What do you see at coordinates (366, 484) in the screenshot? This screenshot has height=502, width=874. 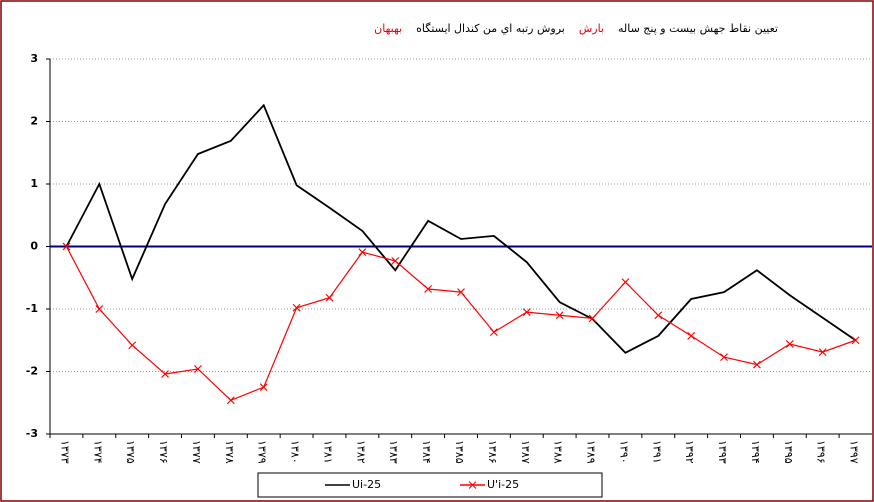 I see `legend-label: Ui-25` at bounding box center [366, 484].